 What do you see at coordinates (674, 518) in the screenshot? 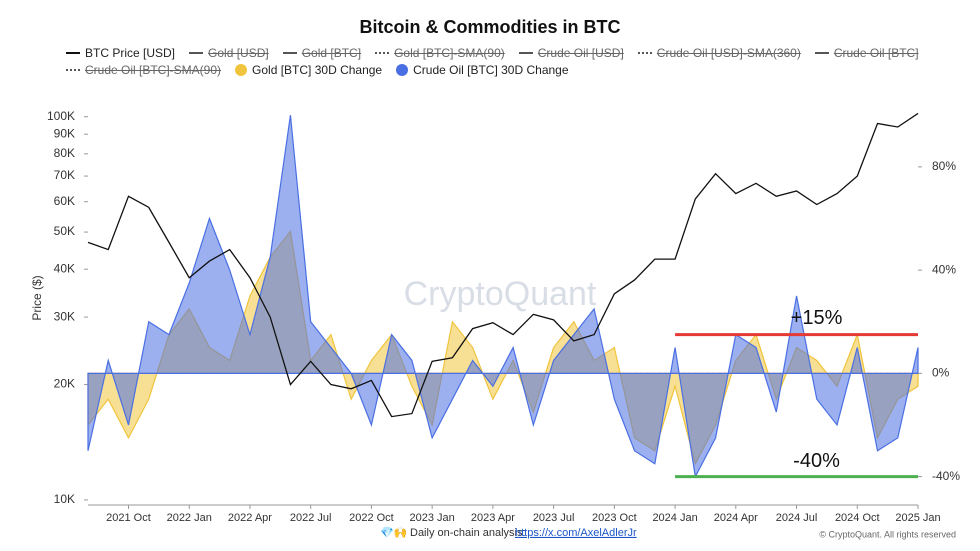
I see `x-tick-label: 2024 Jan` at bounding box center [674, 518].